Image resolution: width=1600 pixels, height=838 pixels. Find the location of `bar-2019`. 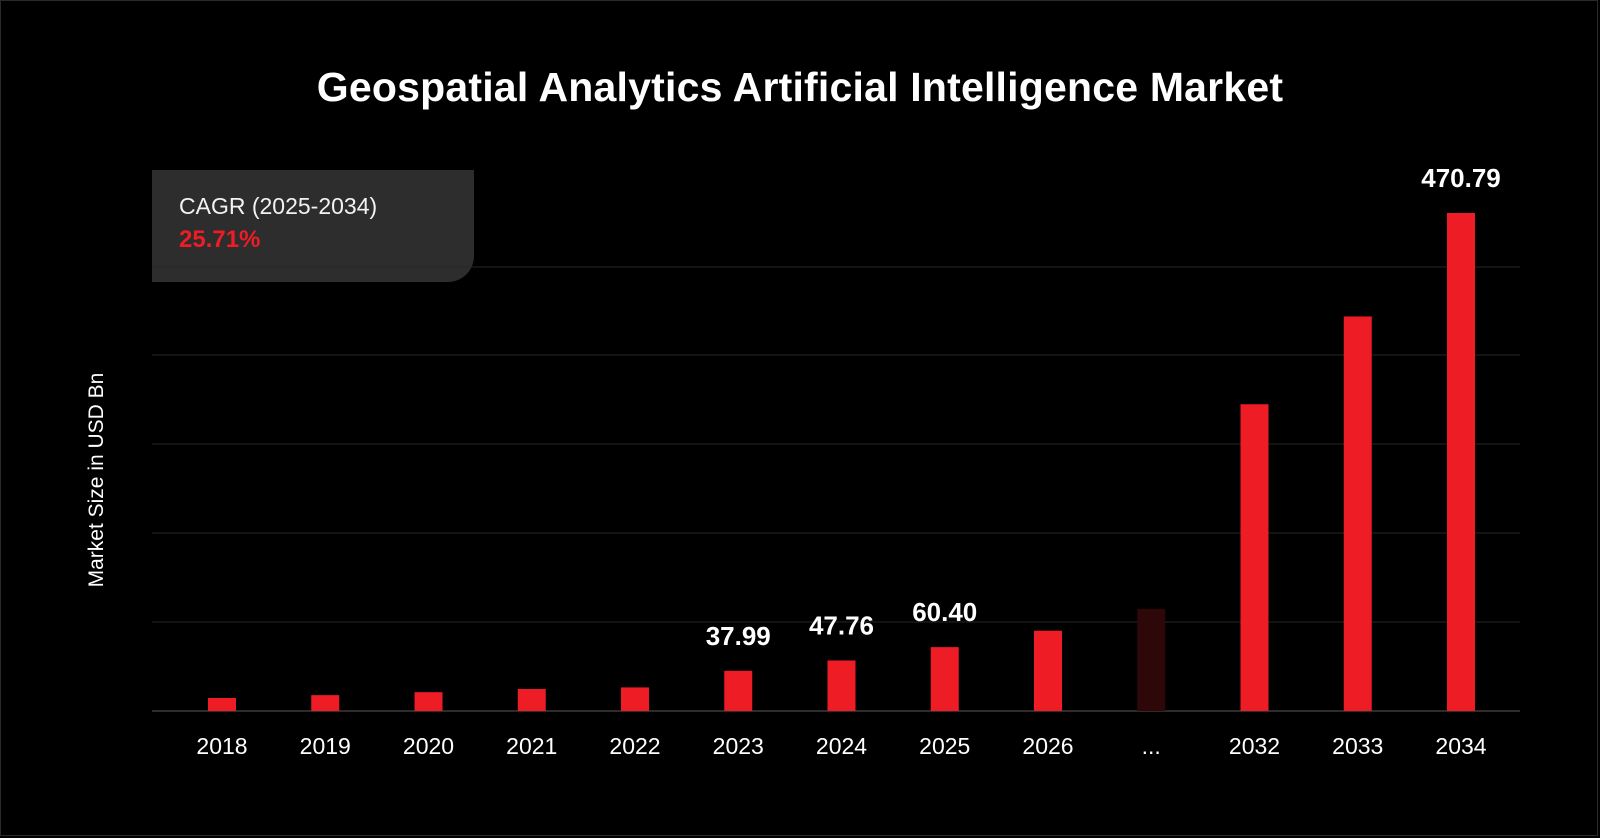

bar-2019 is located at coordinates (325, 703).